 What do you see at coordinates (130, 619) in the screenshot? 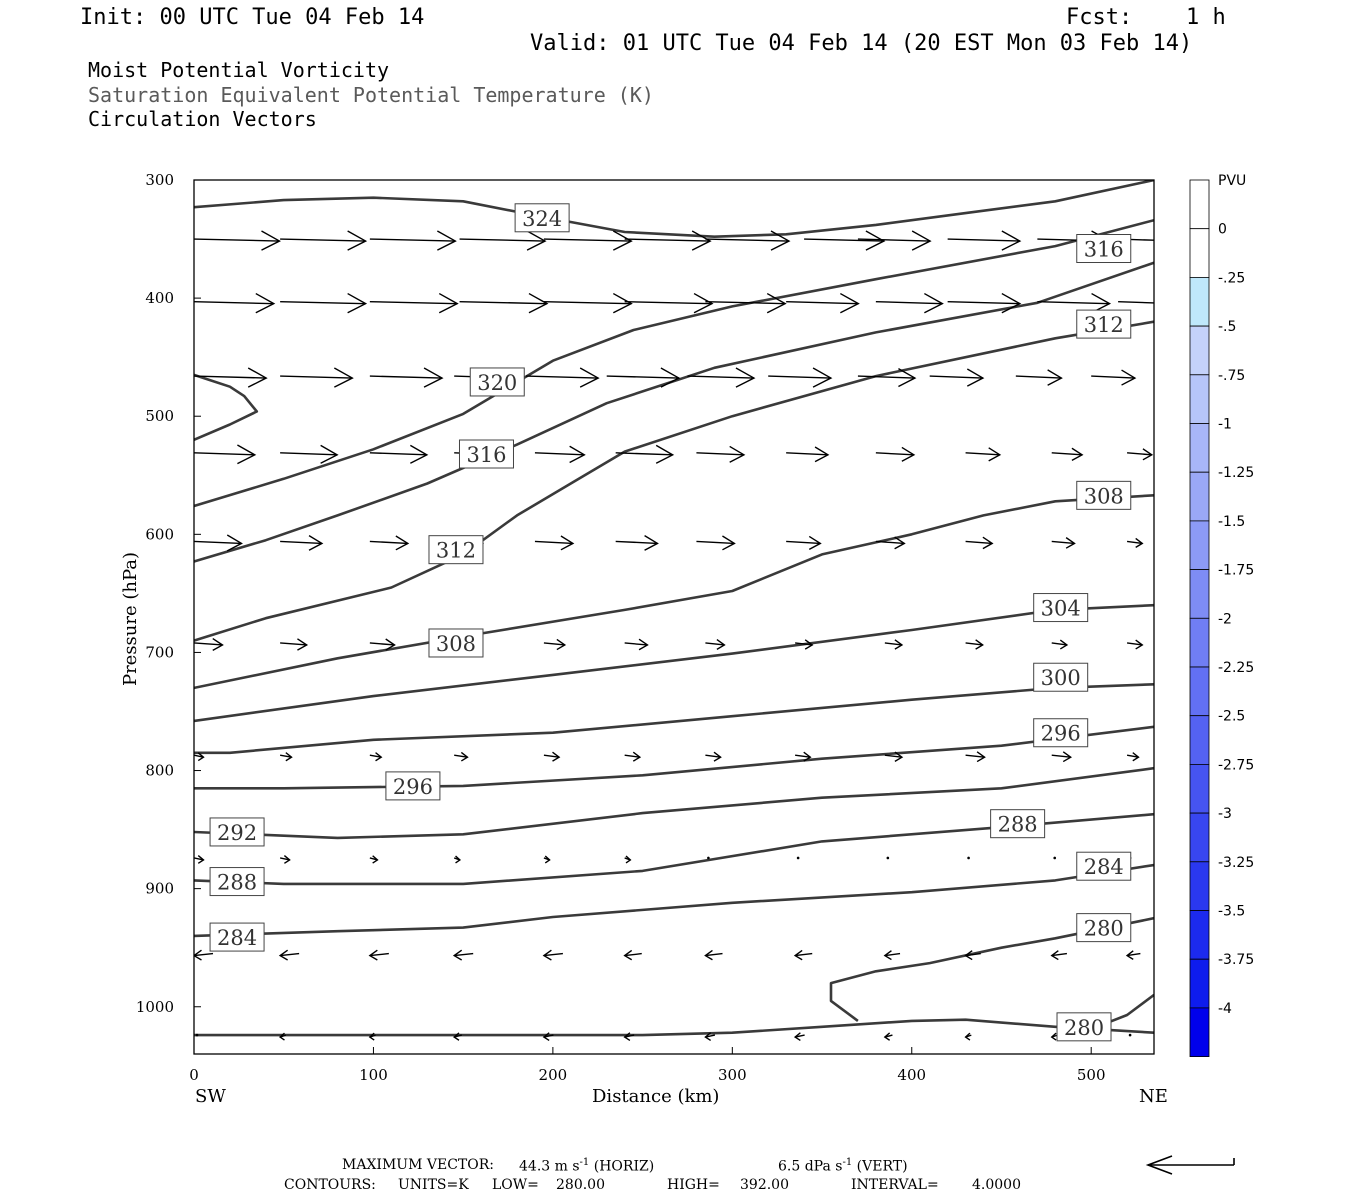
I see `y-axis-label: Pressure (hPa)` at bounding box center [130, 619].